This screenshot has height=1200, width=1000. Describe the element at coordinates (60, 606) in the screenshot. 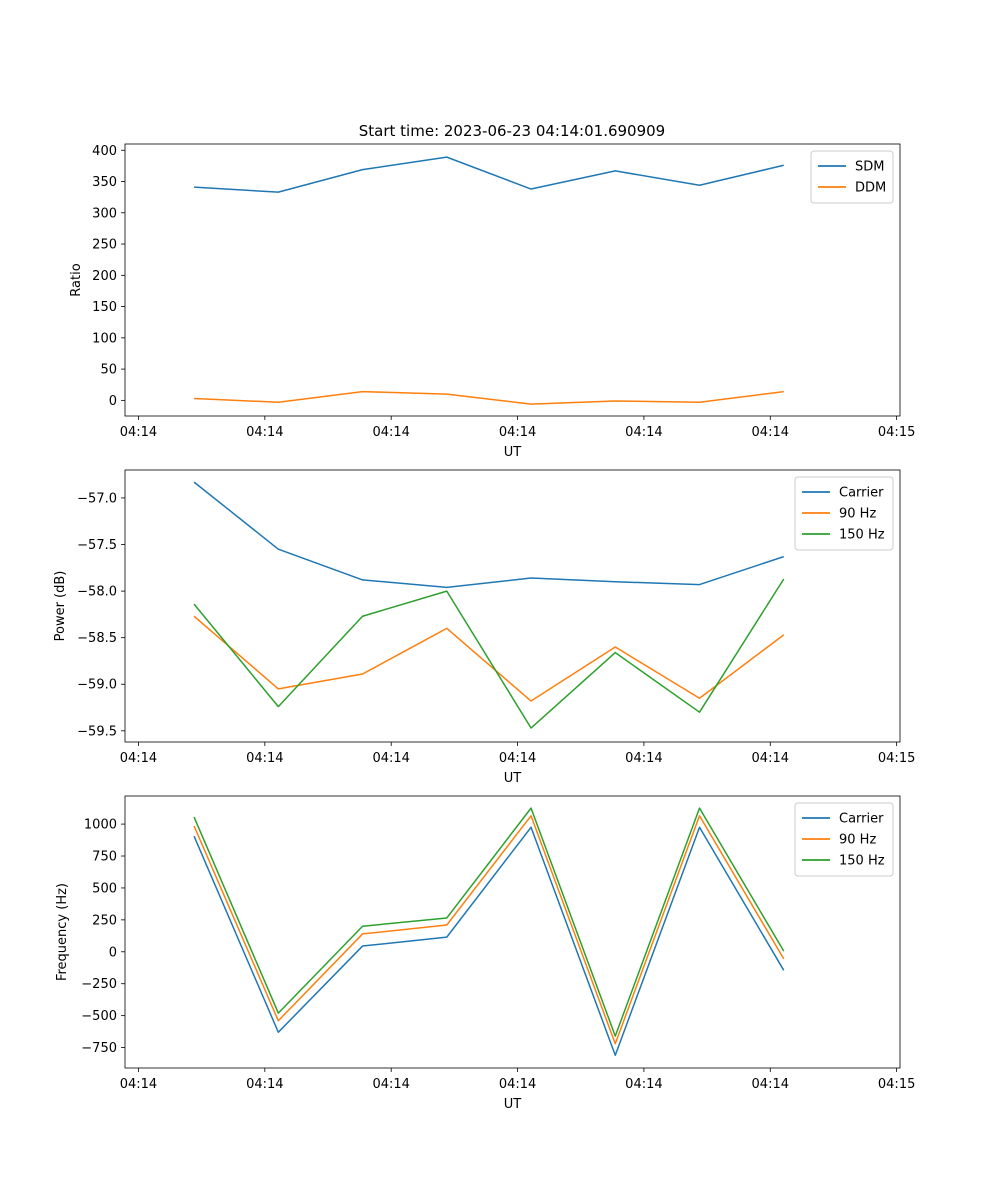

I see `y-axis-label: Power (dB)` at that location.